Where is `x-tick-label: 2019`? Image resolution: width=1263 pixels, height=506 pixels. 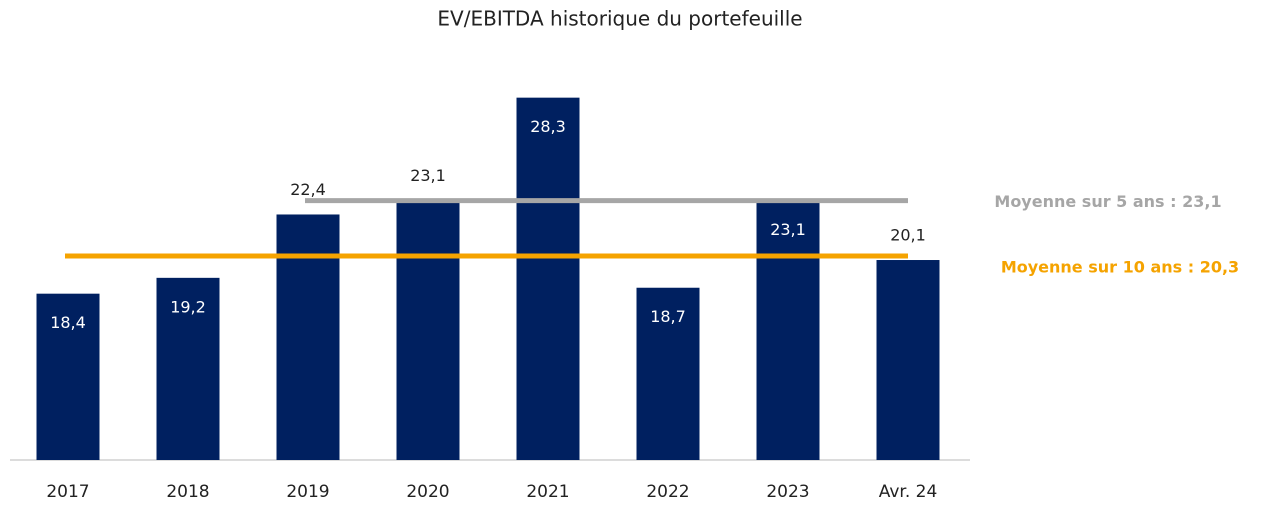
x-tick-label: 2019 is located at coordinates (307, 492).